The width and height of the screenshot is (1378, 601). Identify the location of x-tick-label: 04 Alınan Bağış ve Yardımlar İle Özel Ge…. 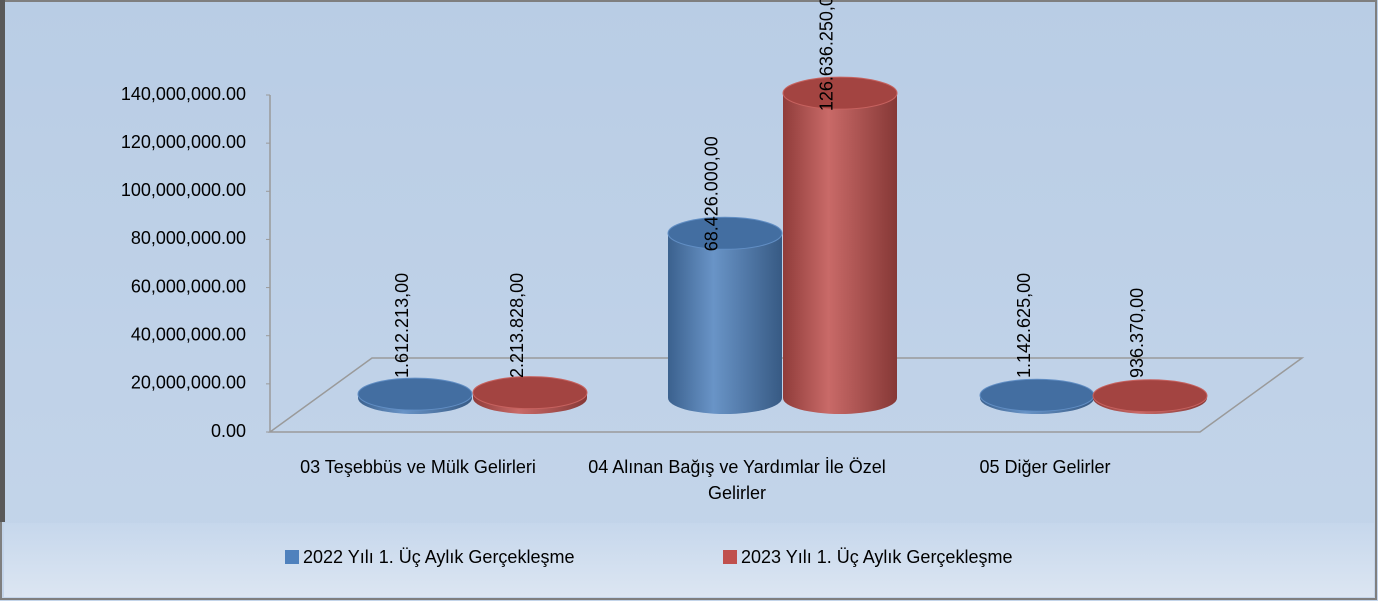
(737, 480).